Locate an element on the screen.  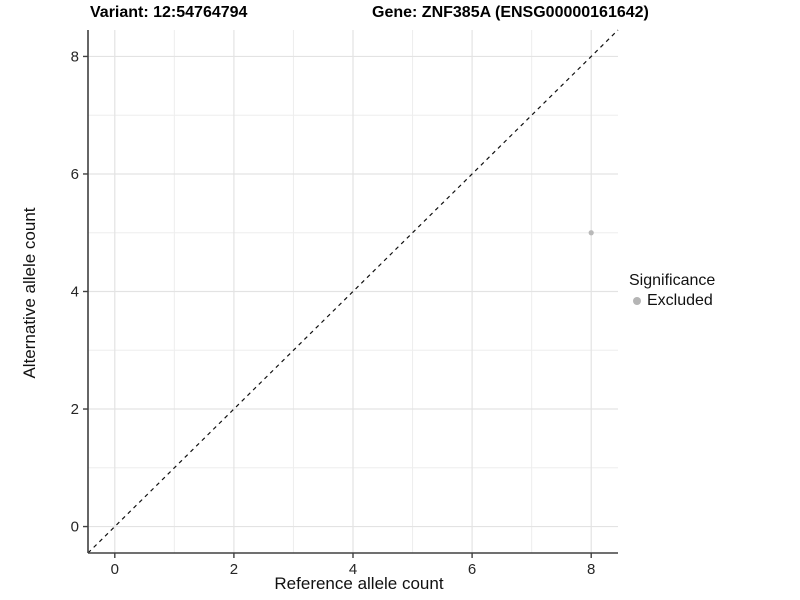
legend-item-label: Excluded is located at coordinates (680, 300).